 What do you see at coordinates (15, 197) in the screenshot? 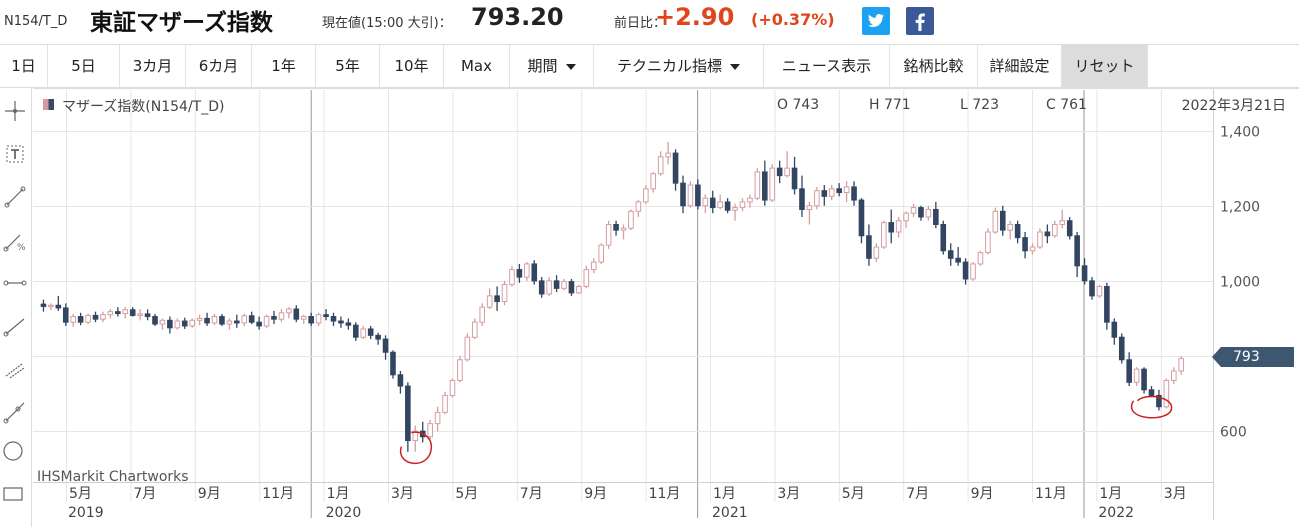
I see `line-tool-icon` at bounding box center [15, 197].